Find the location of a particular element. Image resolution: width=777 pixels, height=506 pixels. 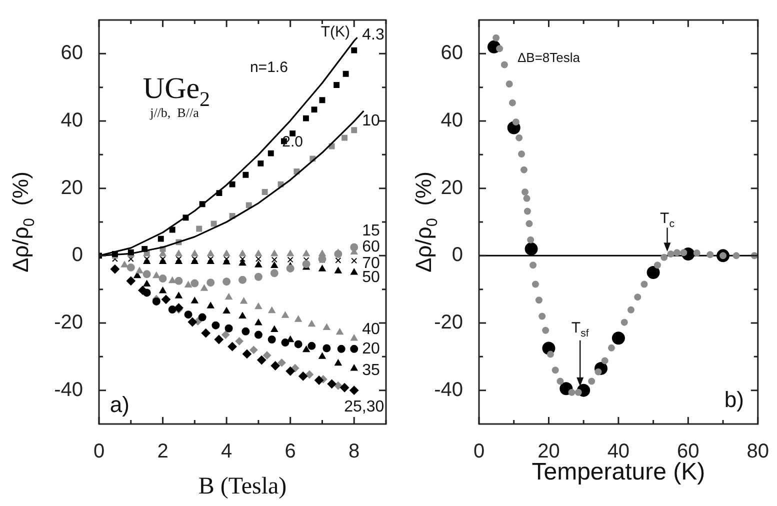

x-axis-title: B (Tesla) is located at coordinates (242, 486).